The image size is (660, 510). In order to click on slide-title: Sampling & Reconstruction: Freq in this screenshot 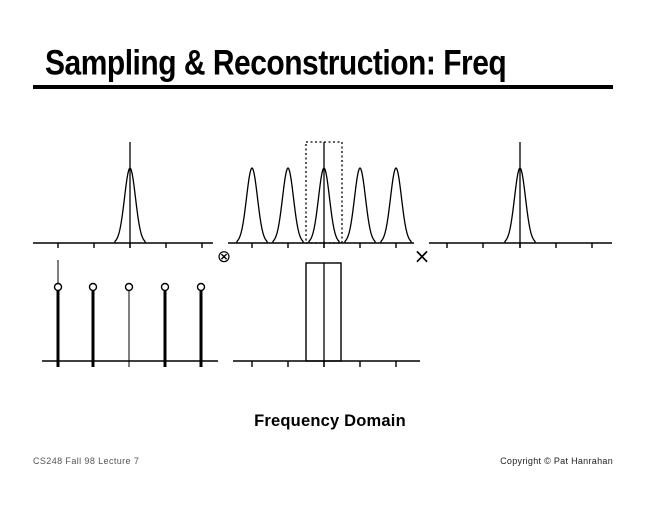, I will do `click(276, 63)`.